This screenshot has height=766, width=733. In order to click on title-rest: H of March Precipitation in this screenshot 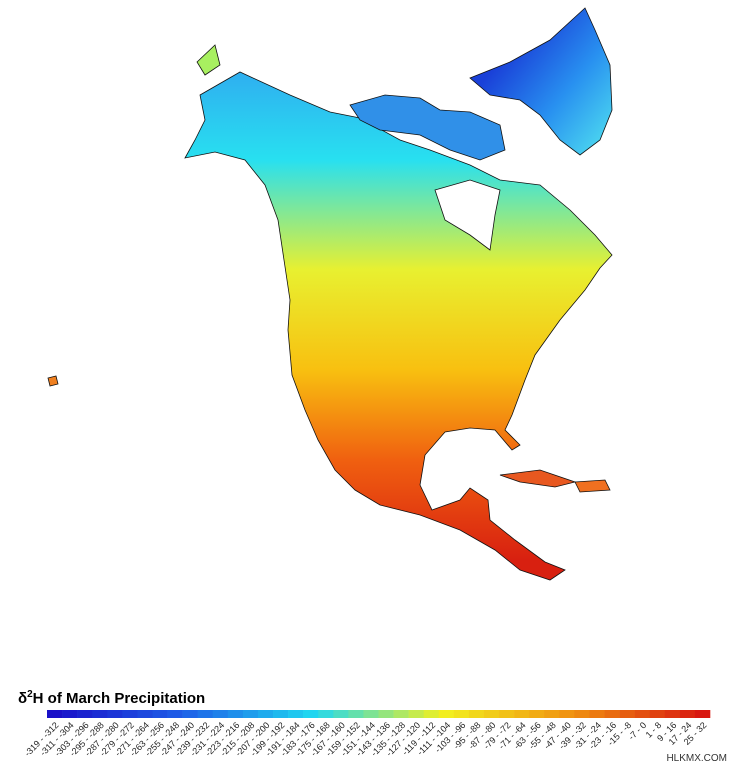, I will do `click(119, 698)`.